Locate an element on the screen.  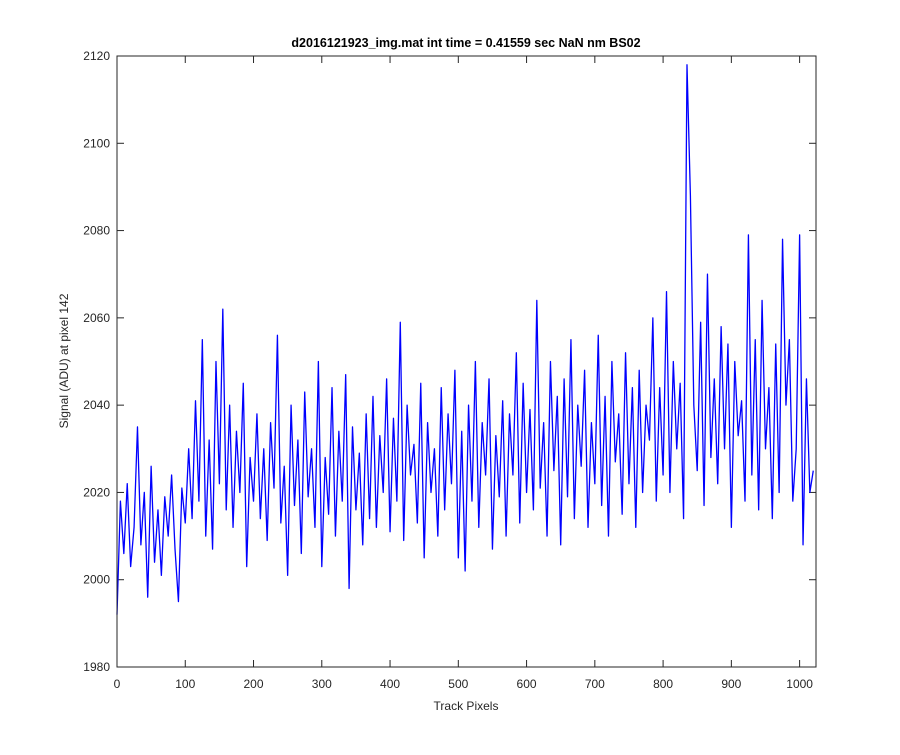
y-tick-label: 2020 is located at coordinates (96, 492).